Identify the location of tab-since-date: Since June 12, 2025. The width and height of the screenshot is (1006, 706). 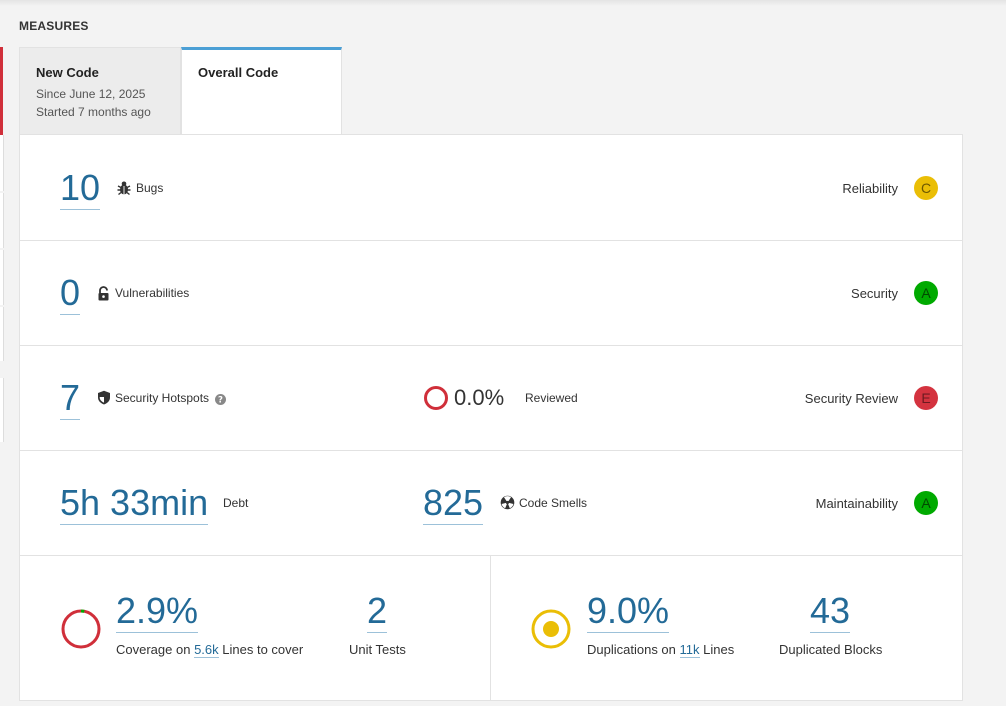
(91, 94).